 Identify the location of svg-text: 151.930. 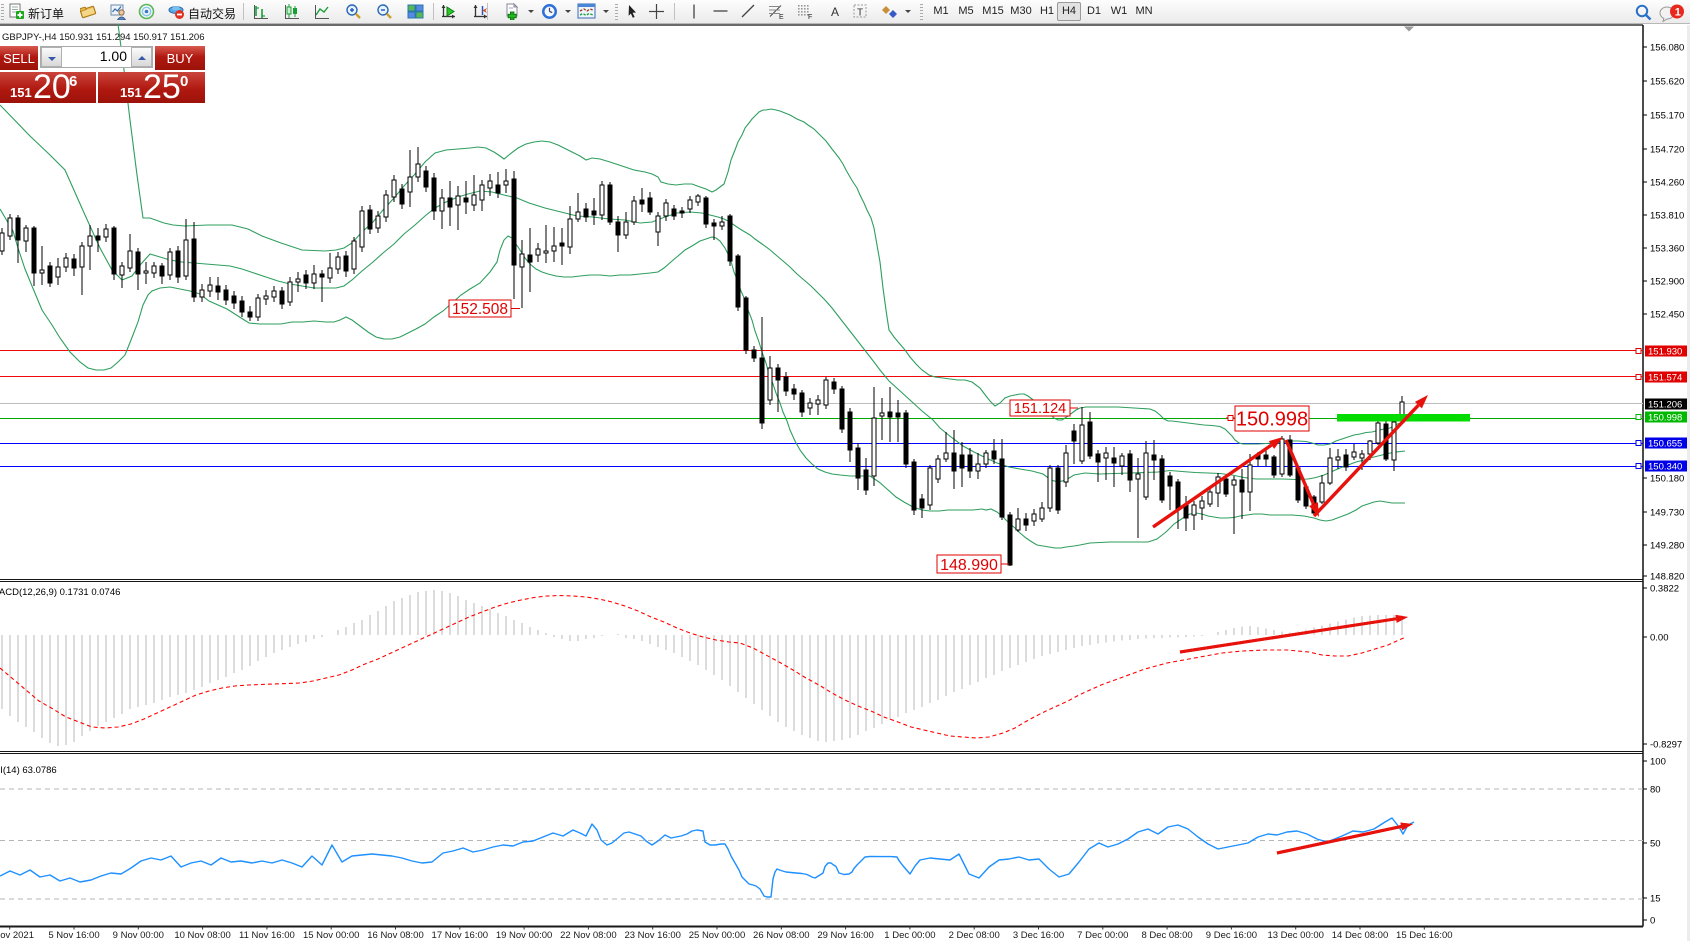
(1665, 352).